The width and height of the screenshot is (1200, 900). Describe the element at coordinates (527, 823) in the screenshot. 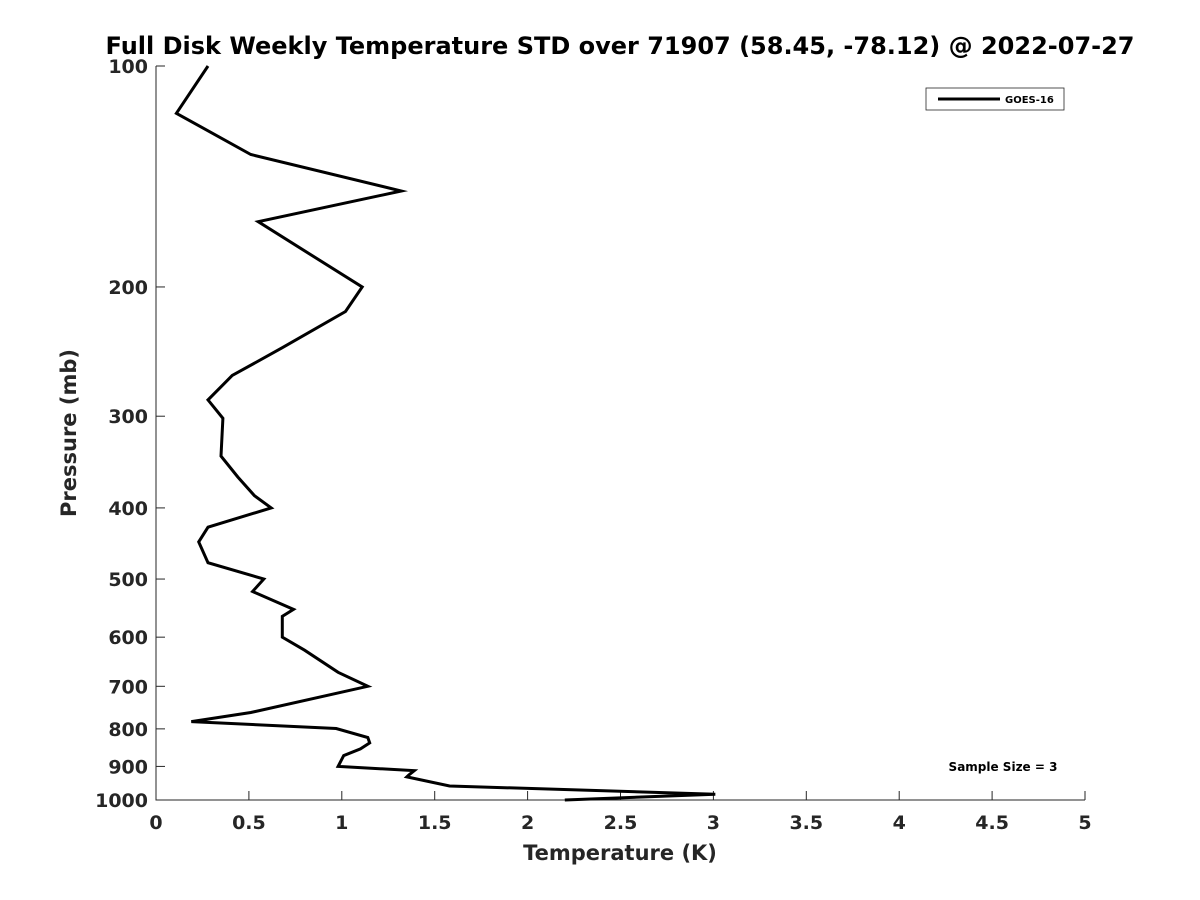

I see `x-tick-label: 2` at that location.